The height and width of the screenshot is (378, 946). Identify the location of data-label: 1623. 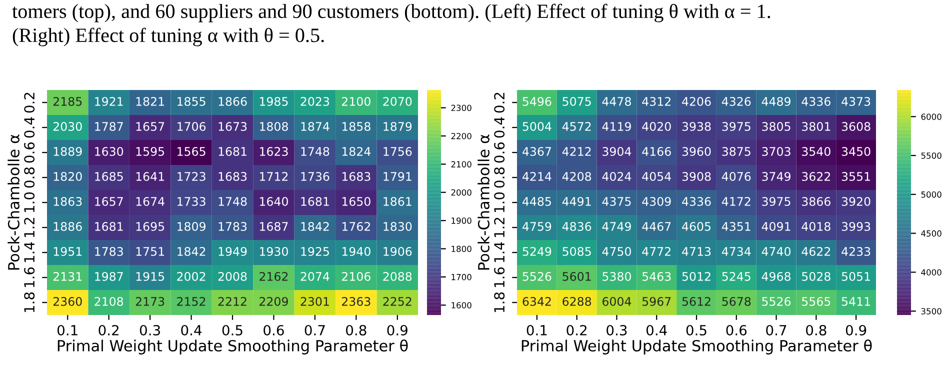
(274, 151).